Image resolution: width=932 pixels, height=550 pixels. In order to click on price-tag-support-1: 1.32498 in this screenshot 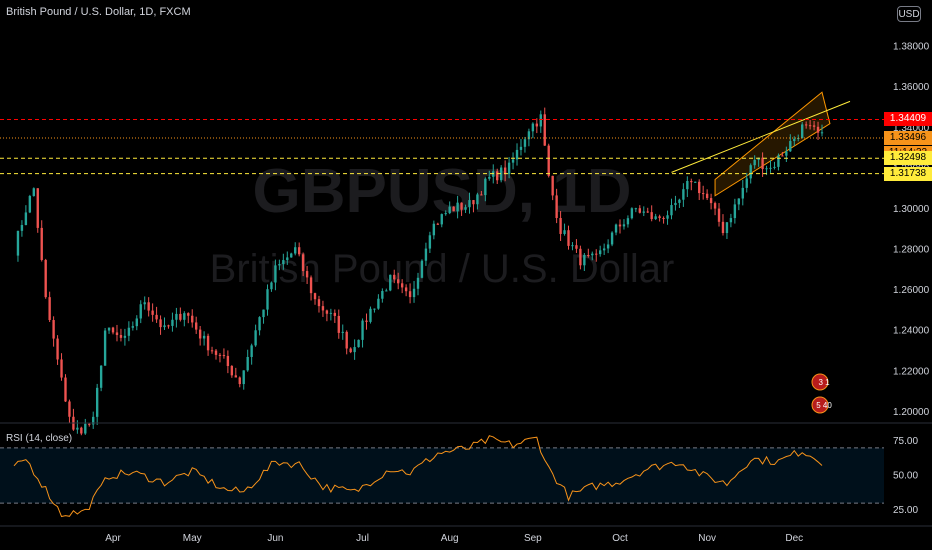, I will do `click(908, 158)`.